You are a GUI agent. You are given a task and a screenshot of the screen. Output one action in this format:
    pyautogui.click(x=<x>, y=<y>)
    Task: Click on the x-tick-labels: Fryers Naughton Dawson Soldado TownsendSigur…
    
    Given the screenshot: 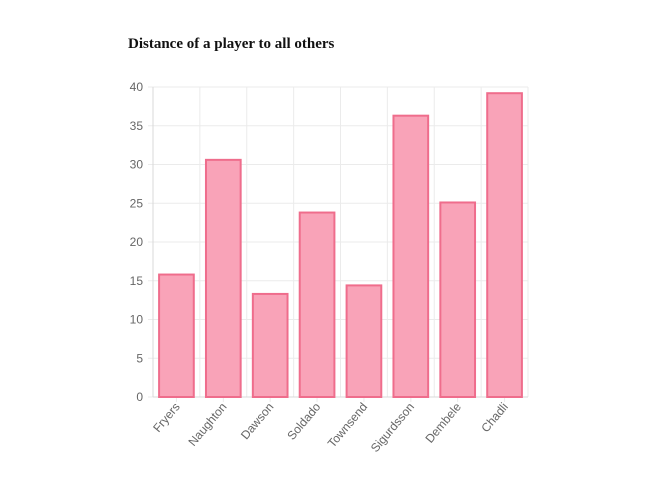 What is the action you would take?
    pyautogui.click(x=330, y=427)
    